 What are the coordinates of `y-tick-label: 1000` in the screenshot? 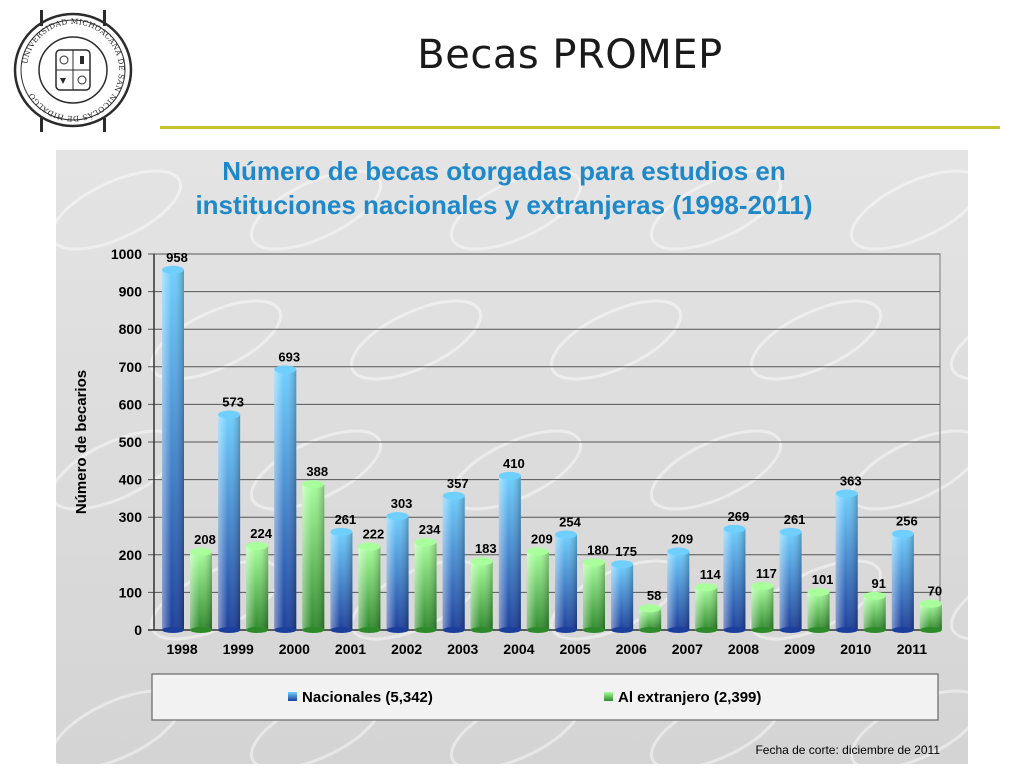 It's located at (126, 254).